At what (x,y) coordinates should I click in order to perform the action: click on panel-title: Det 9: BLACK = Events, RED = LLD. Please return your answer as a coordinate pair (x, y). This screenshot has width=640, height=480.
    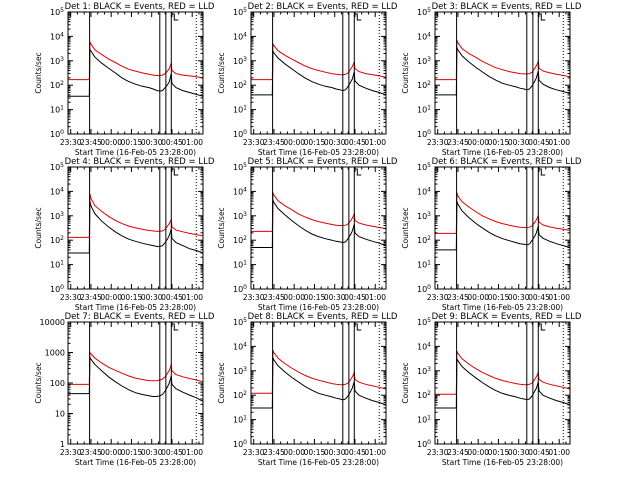
    Looking at the image, I should click on (507, 317).